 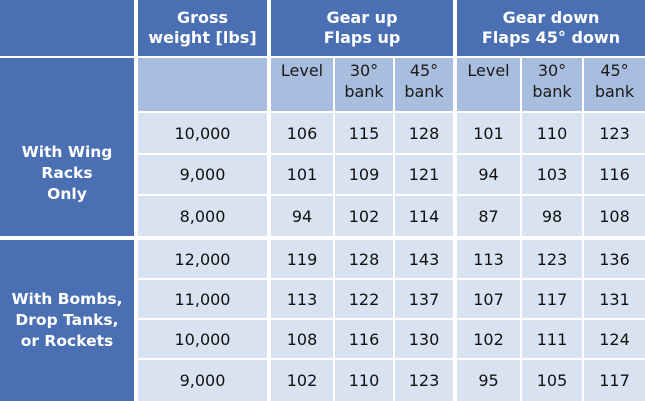 What do you see at coordinates (424, 259) in the screenshot?
I see `speed-value-cell: 143` at bounding box center [424, 259].